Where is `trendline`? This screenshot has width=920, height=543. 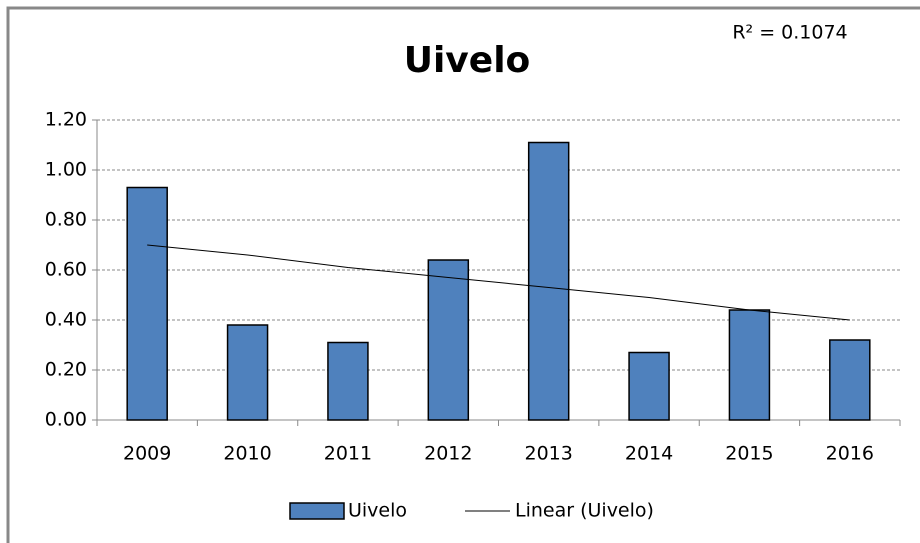 trendline is located at coordinates (498, 282).